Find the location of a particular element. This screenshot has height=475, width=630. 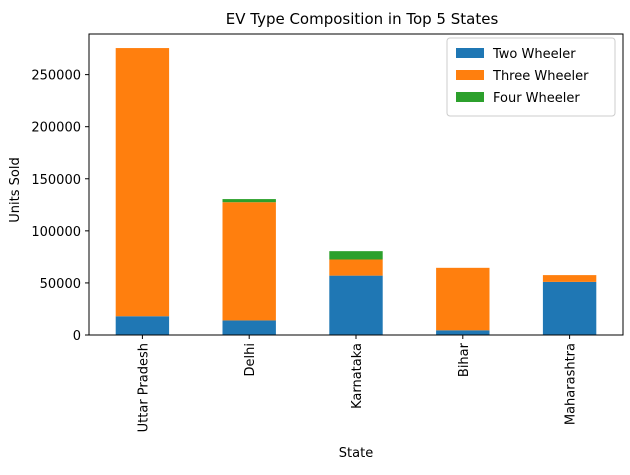

bar-two-wheeler-delhi is located at coordinates (249, 327).